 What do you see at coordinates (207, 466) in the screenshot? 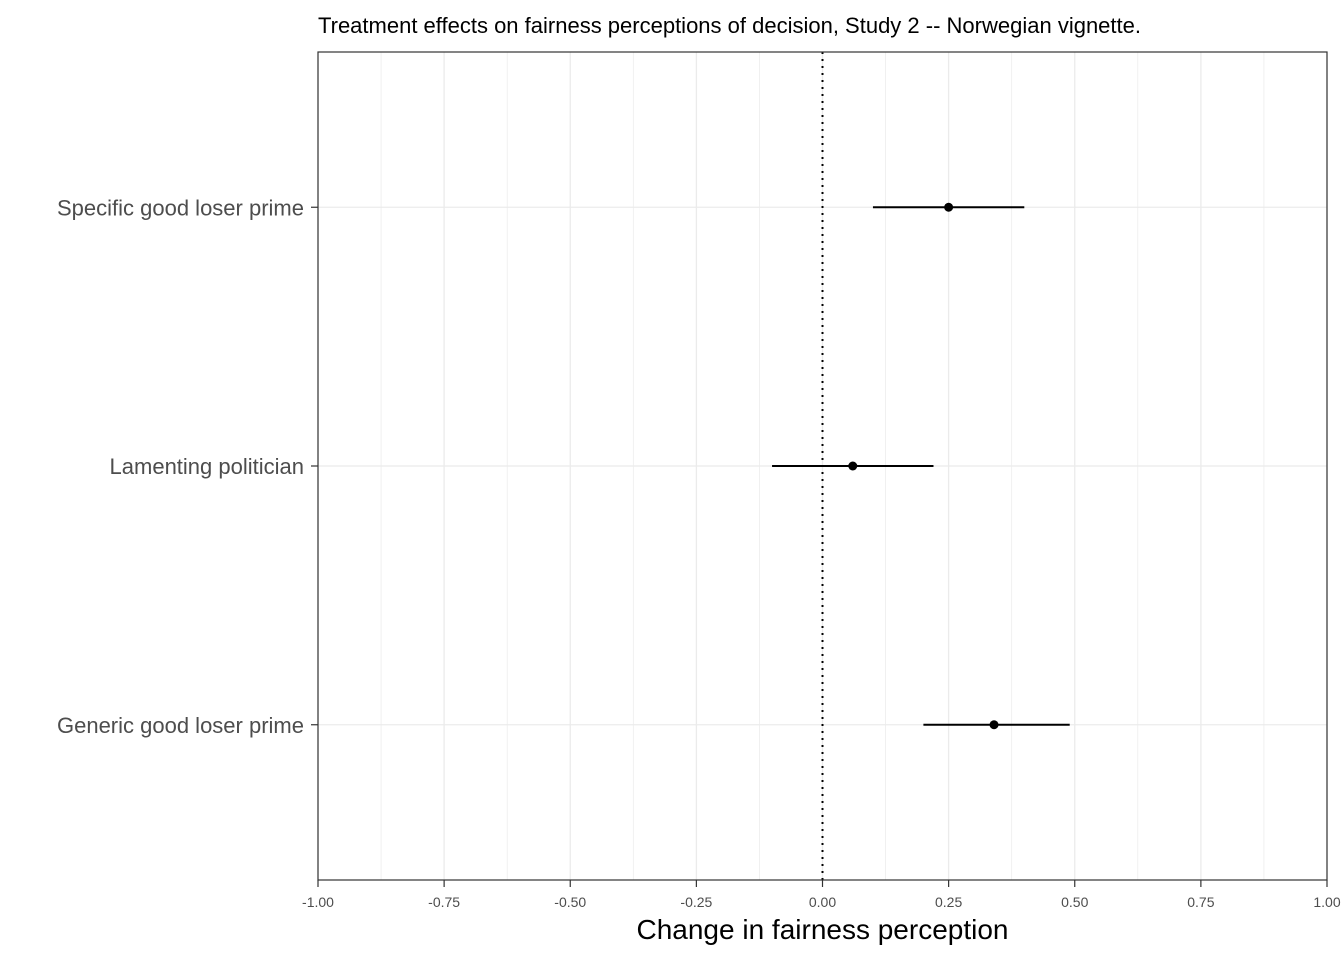
I see `category-label: Lamenting politician` at bounding box center [207, 466].